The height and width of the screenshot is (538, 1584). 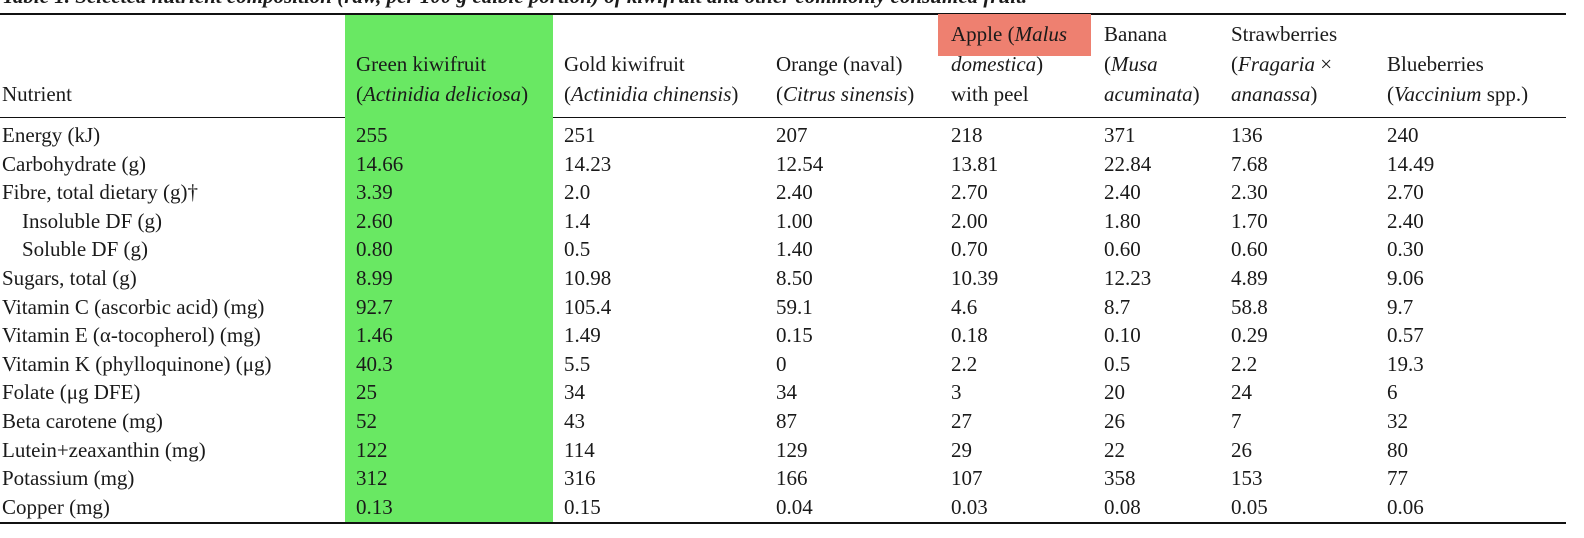 What do you see at coordinates (1114, 392) in the screenshot?
I see `cell-value: 20` at bounding box center [1114, 392].